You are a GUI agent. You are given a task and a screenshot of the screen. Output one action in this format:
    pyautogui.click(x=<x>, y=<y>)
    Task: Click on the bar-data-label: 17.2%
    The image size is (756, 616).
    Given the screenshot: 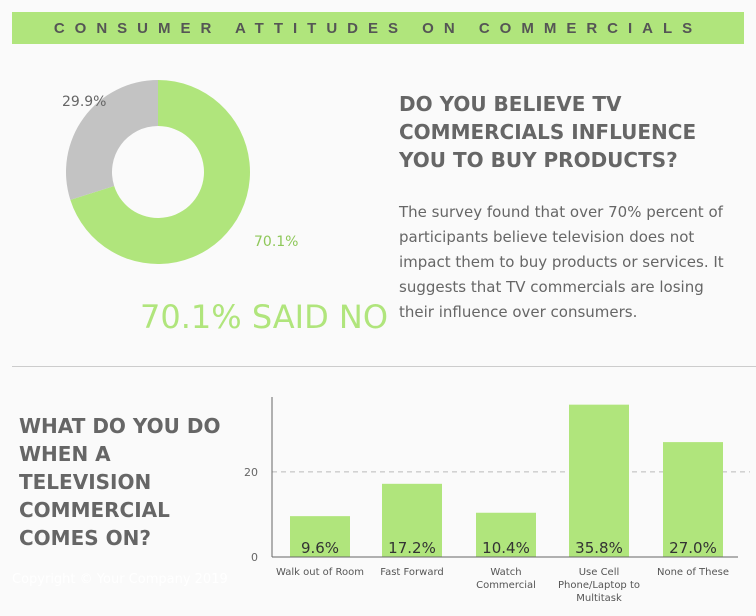 What is the action you would take?
    pyautogui.click(x=412, y=548)
    